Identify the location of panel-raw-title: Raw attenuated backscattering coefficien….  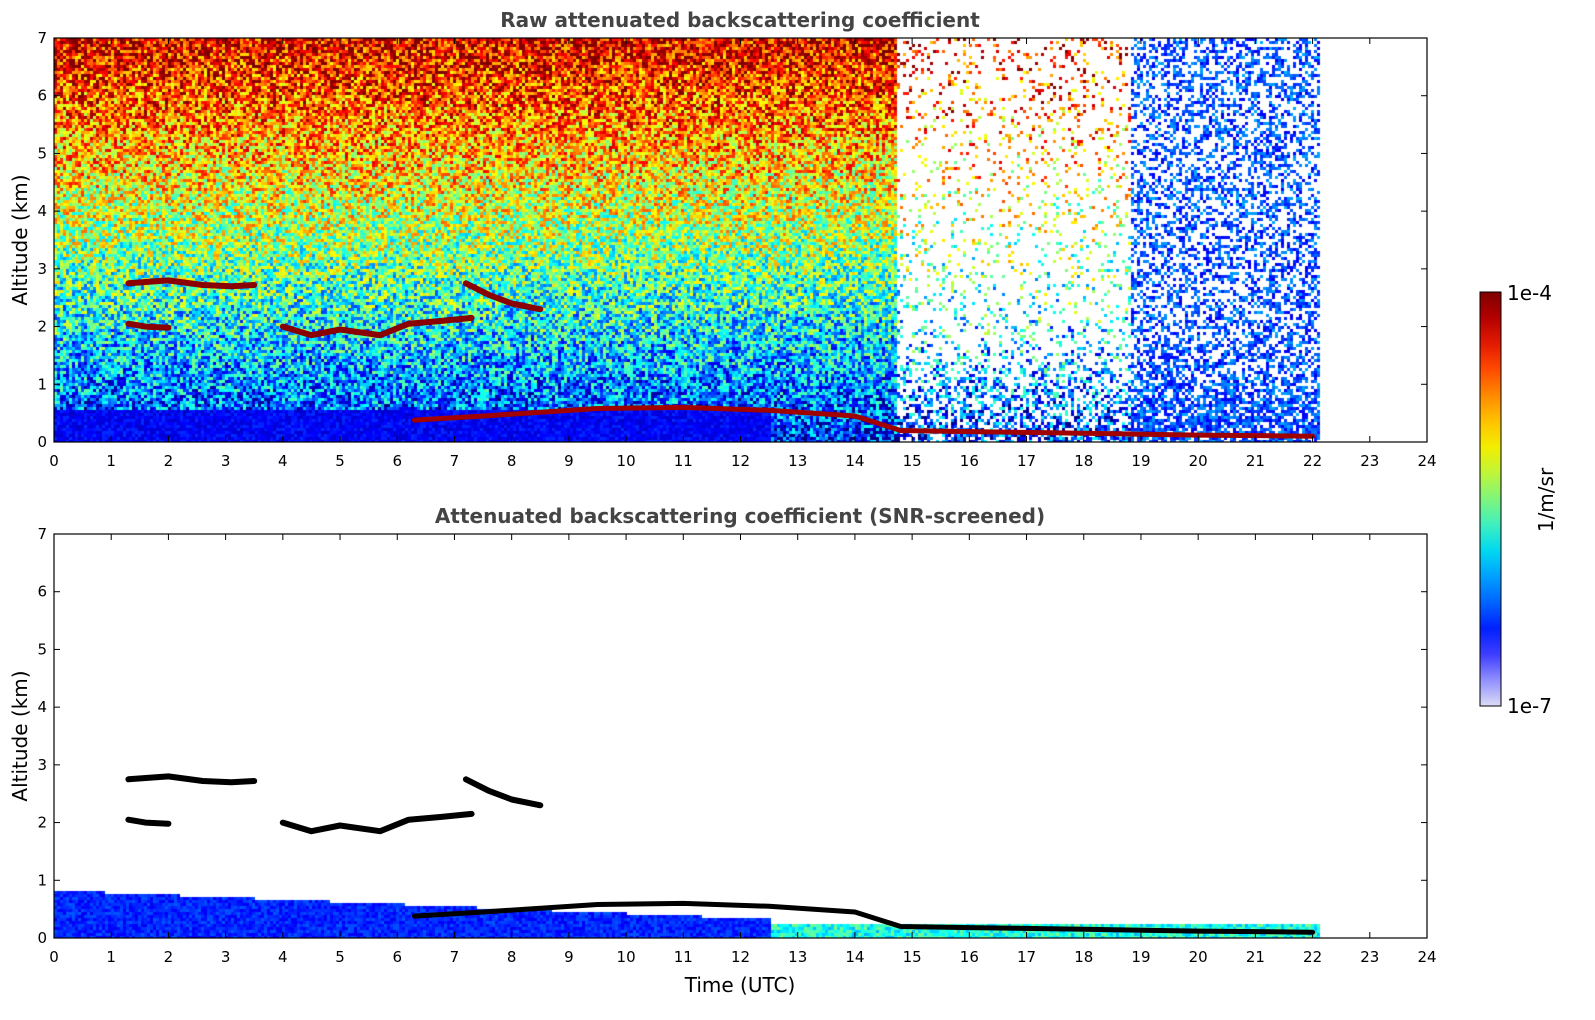
(740, 20).